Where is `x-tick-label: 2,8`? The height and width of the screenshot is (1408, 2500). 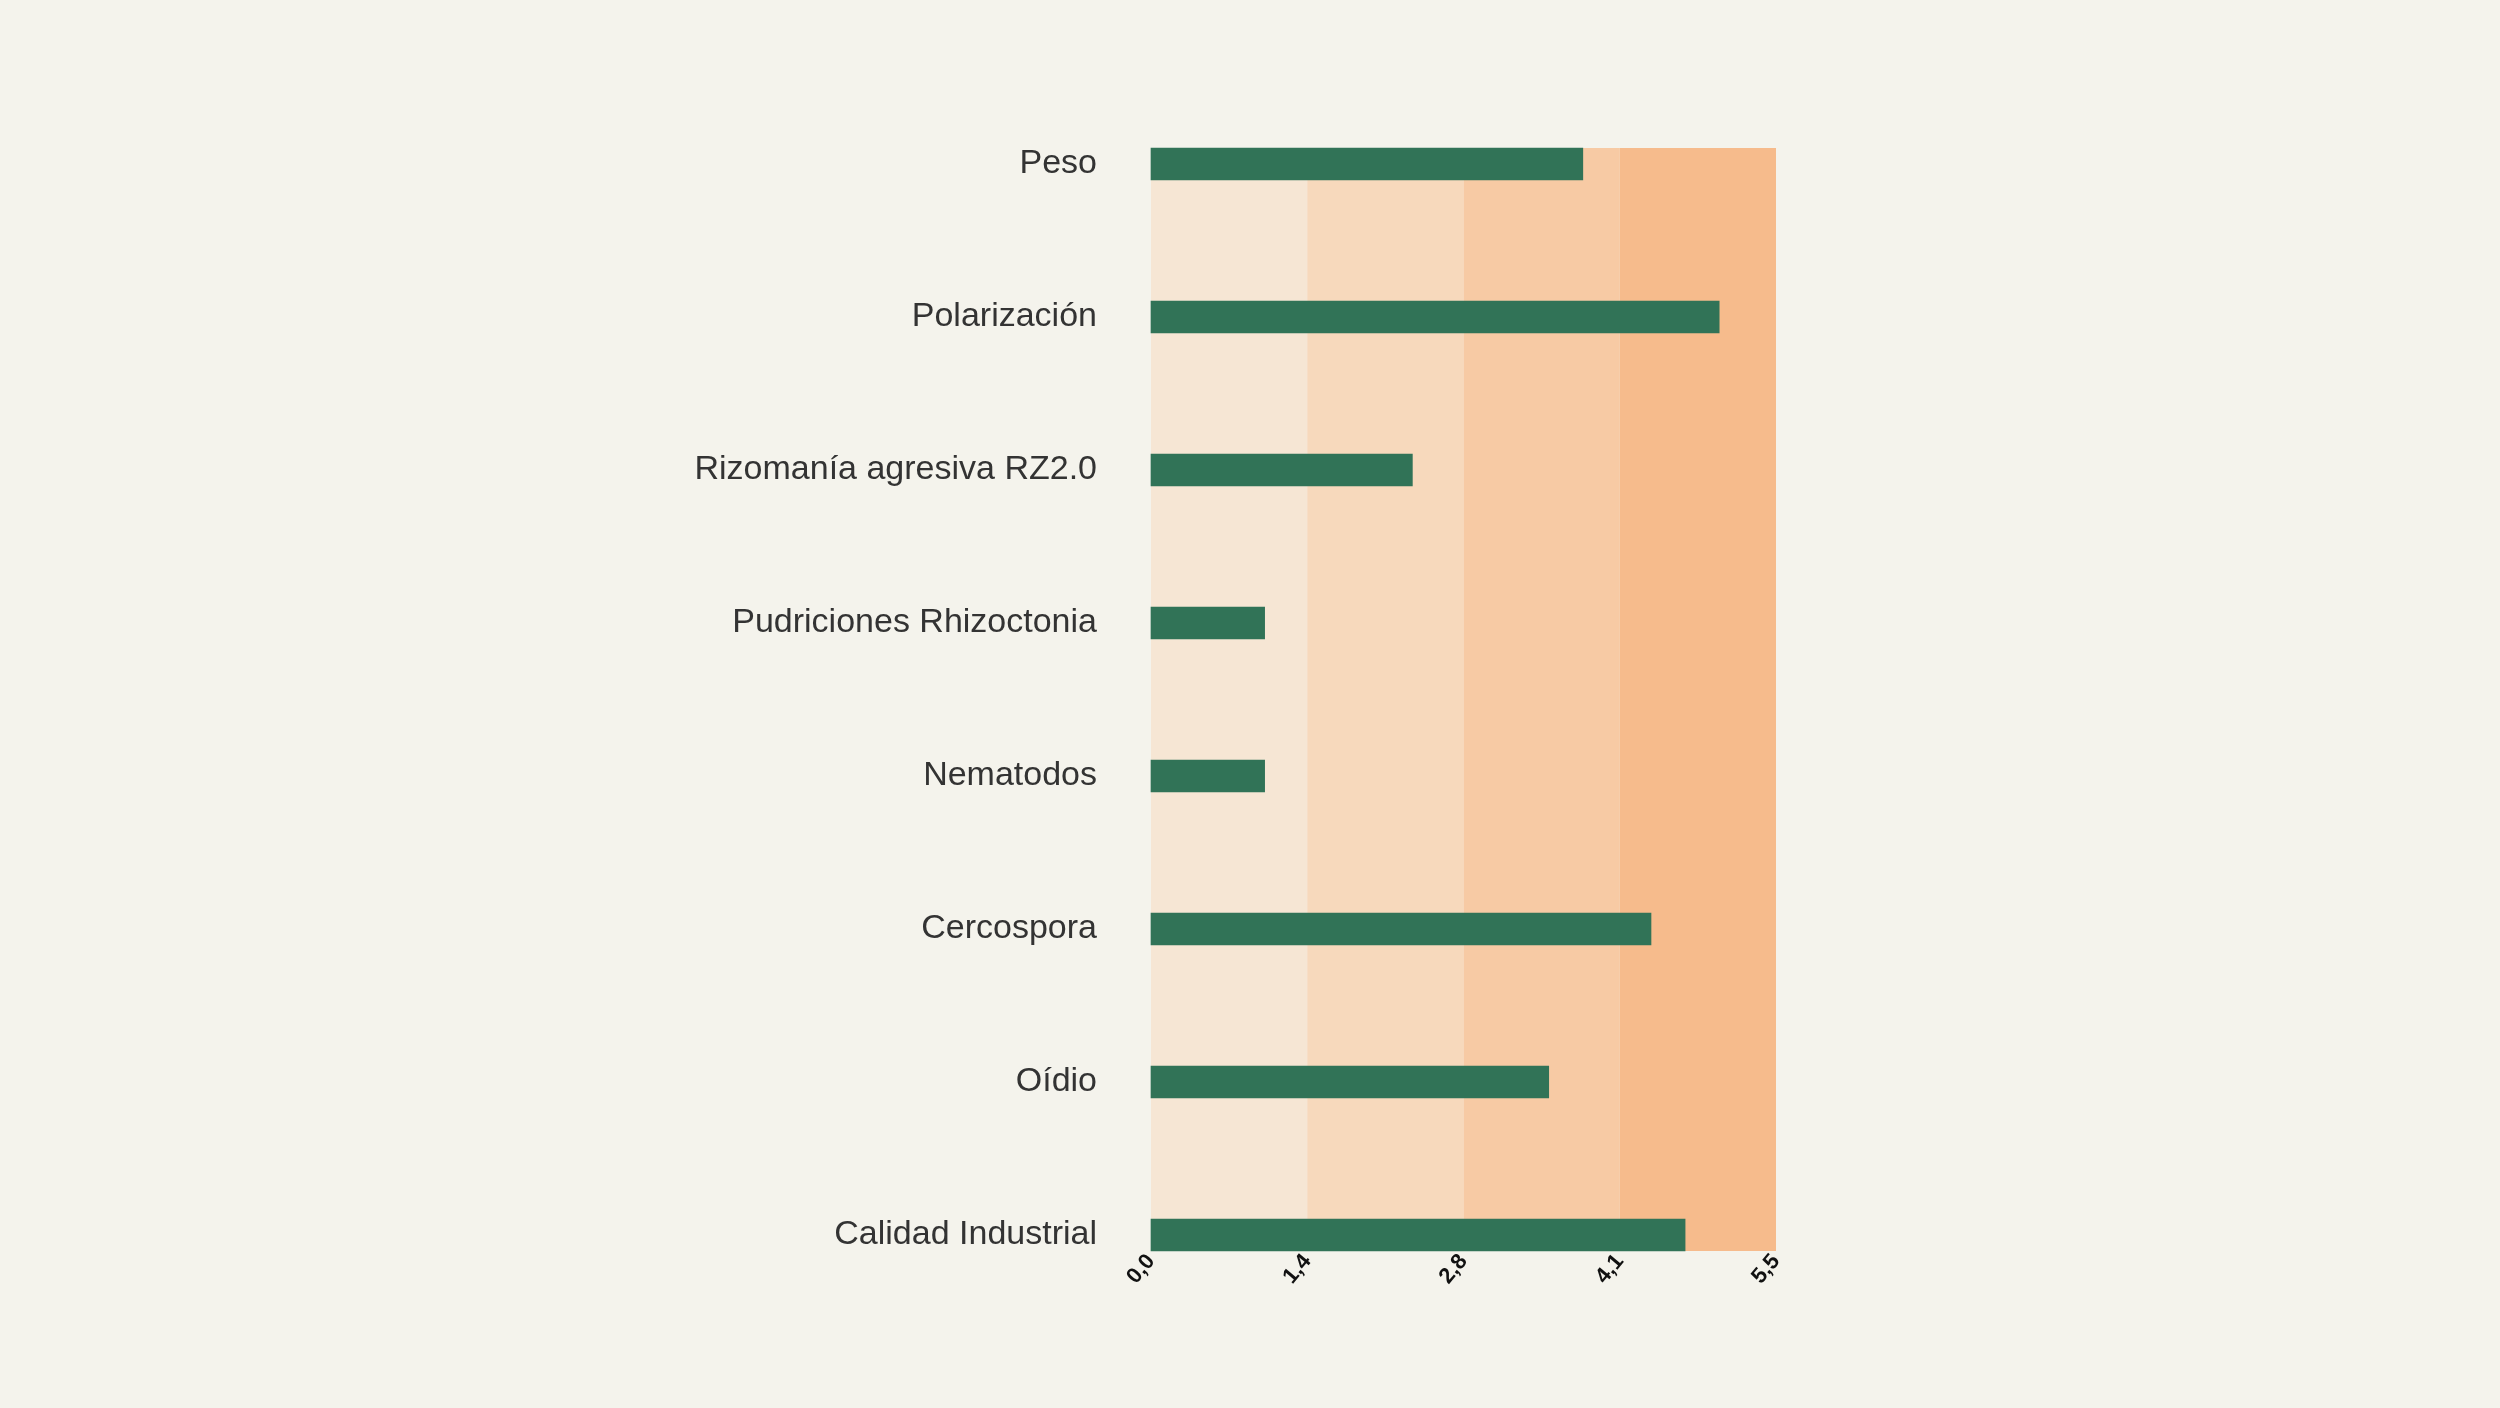 x-tick-label: 2,8 is located at coordinates (1452, 1268).